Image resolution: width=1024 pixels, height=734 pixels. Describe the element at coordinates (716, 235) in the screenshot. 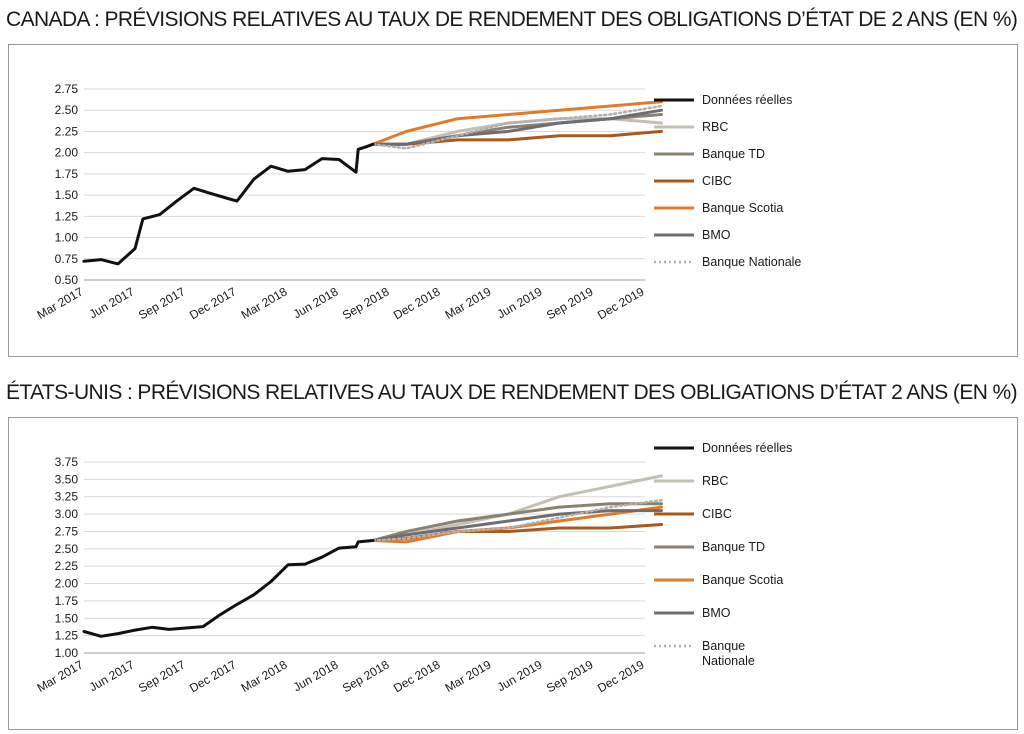

I see `canada-legend-label-bmo: BMO` at that location.